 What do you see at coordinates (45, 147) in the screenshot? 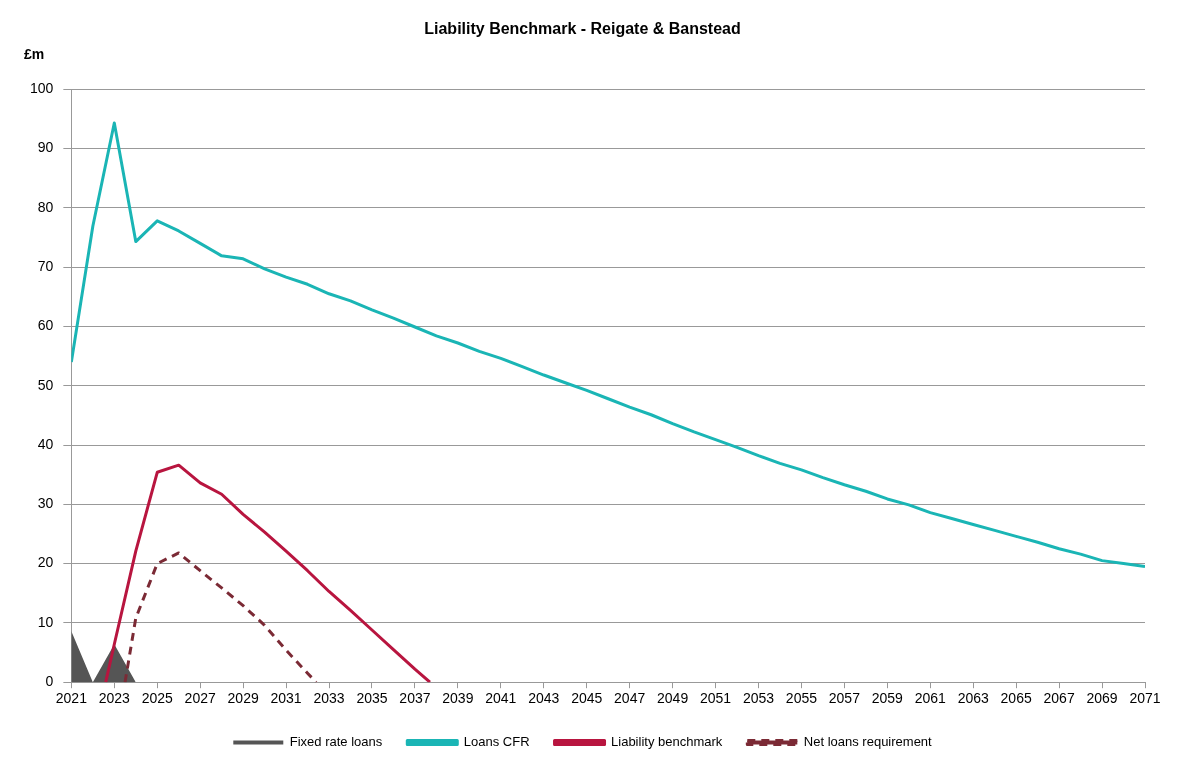
I see `y-tick-label: 90` at bounding box center [45, 147].